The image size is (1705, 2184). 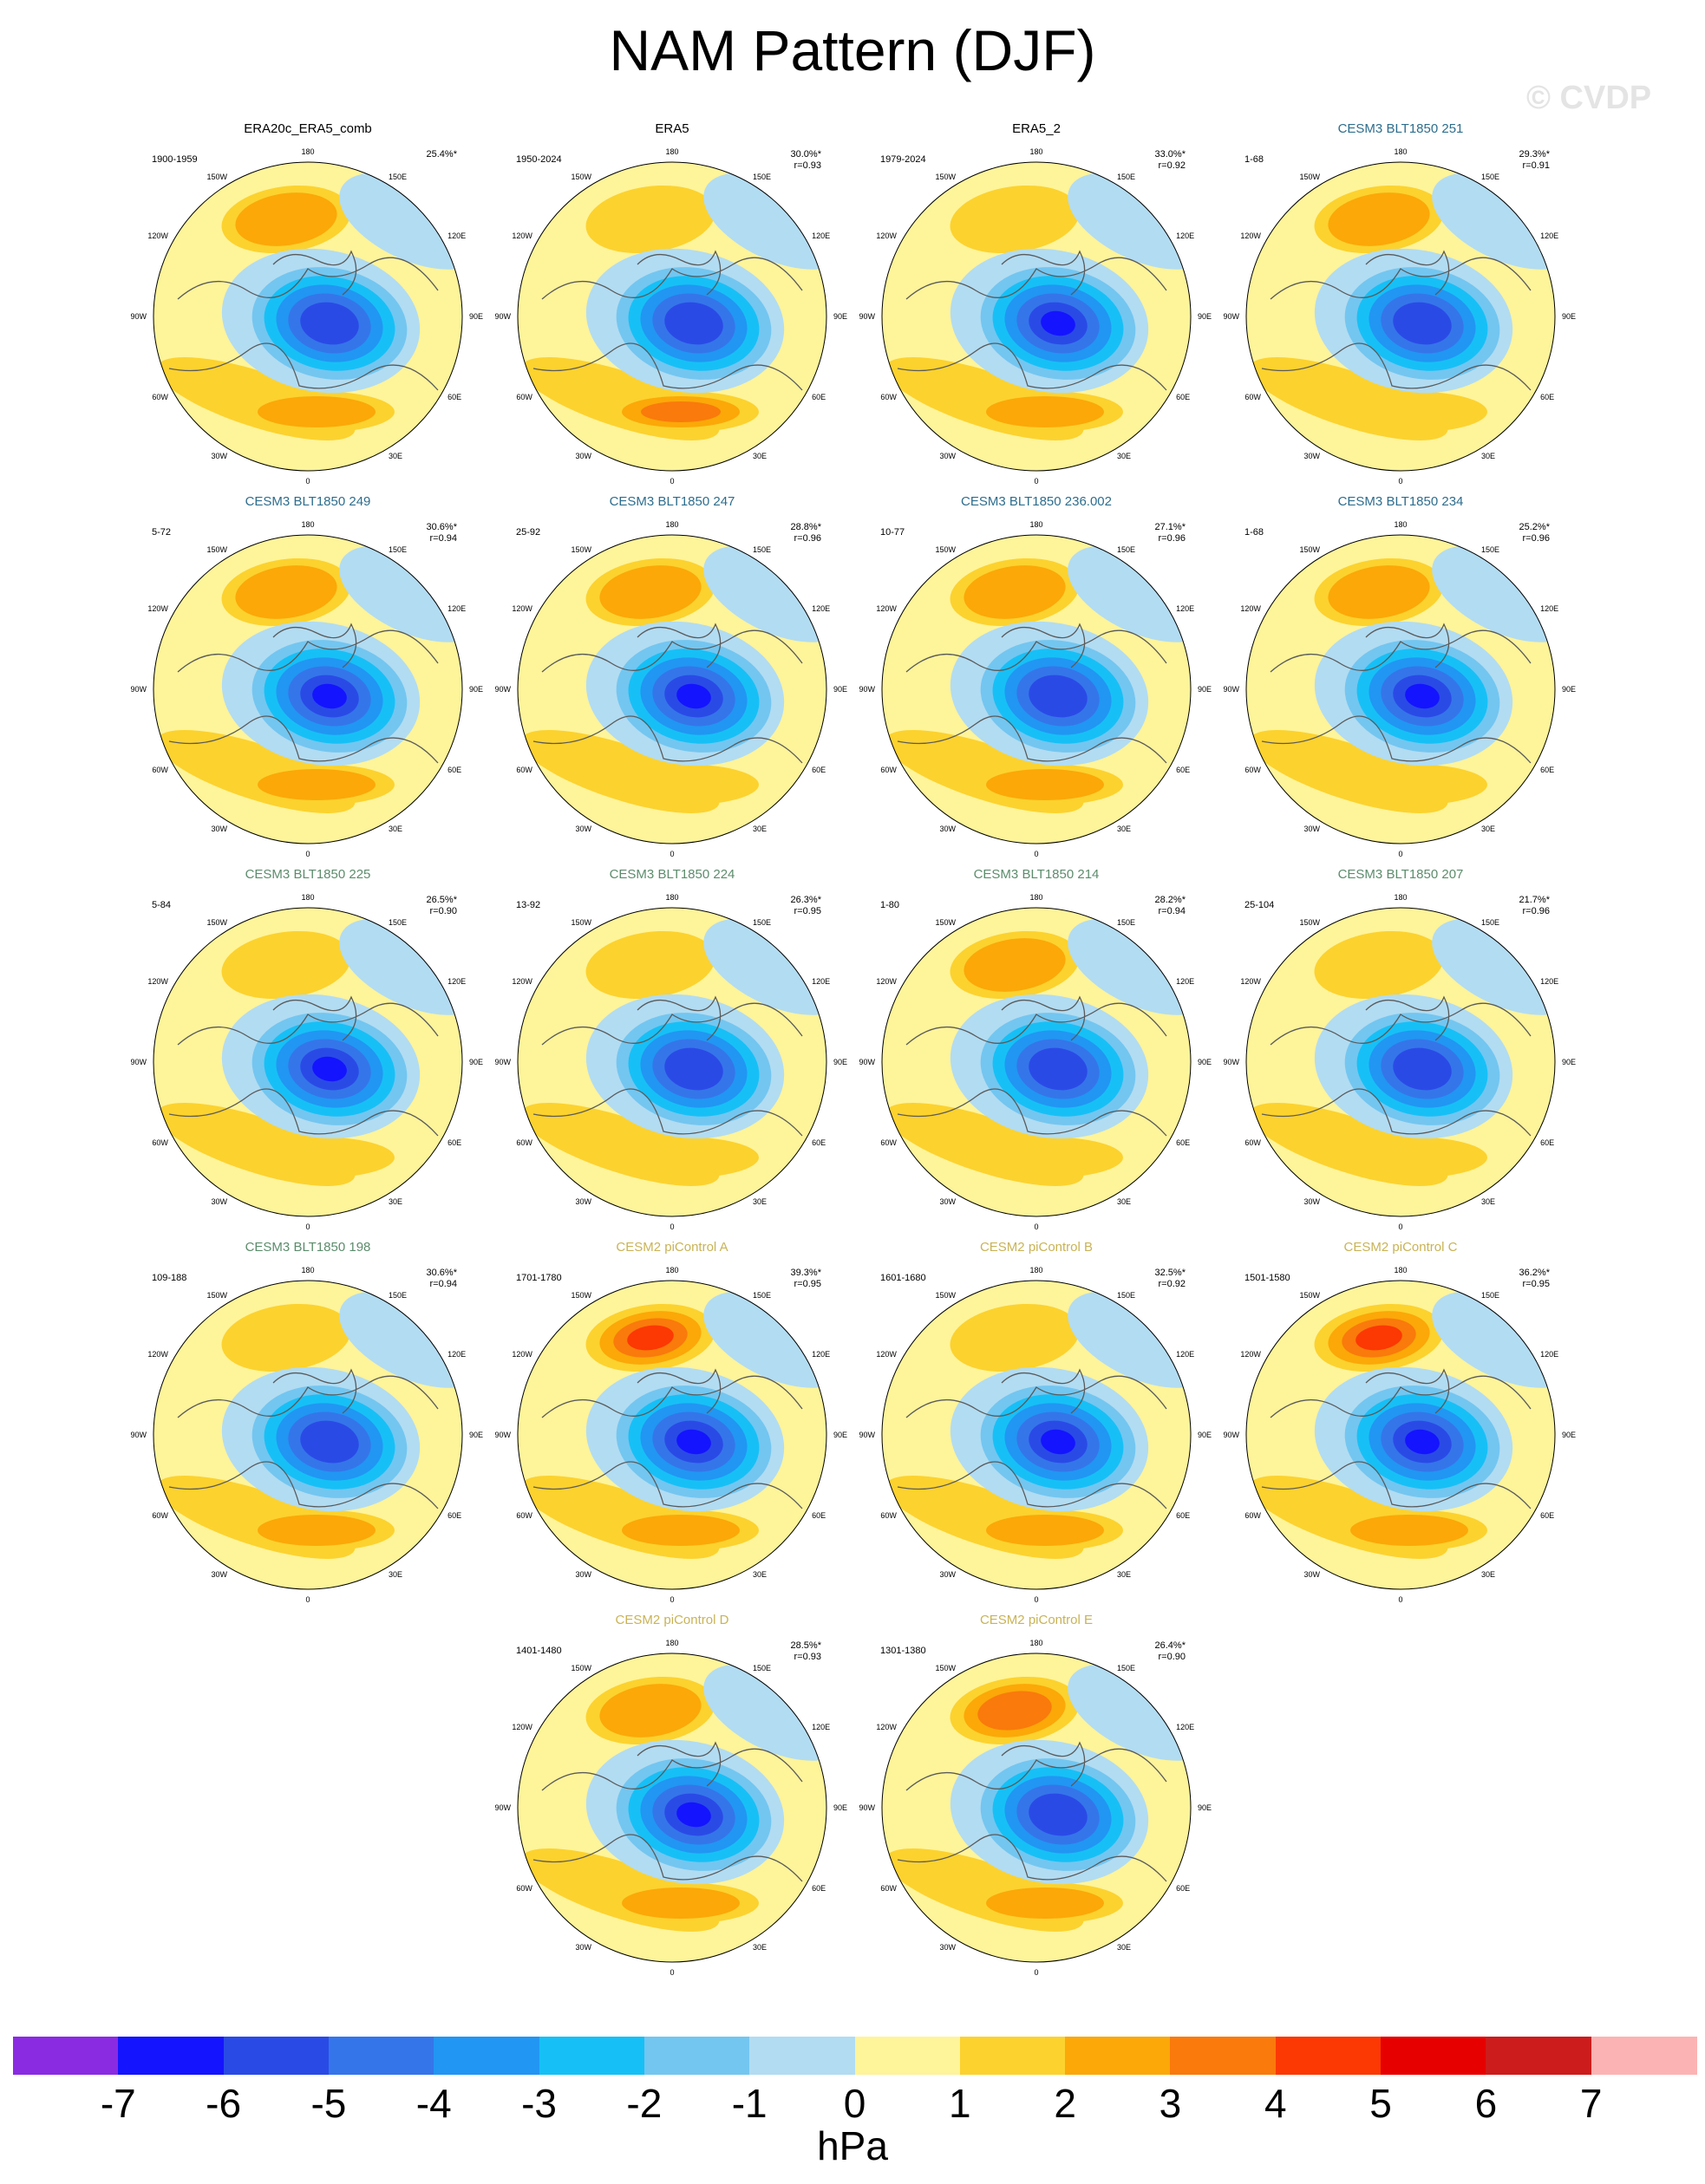 I want to click on panel-period: 1701-1780, so click(x=539, y=1278).